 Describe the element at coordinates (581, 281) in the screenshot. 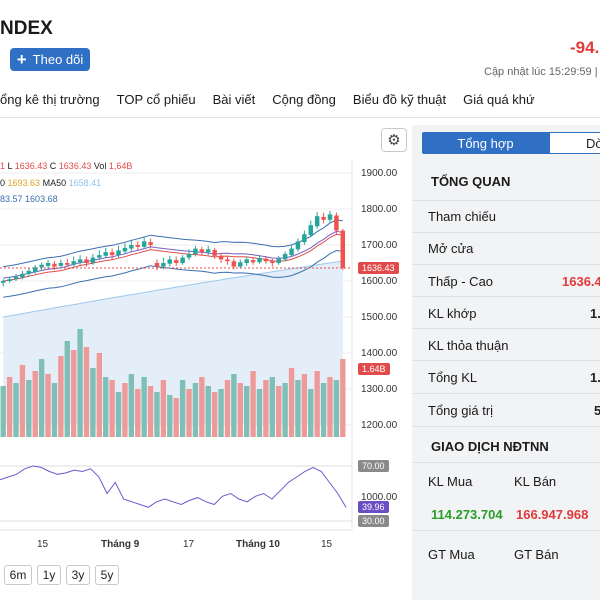

I see `row-value-low-high: 1636.4` at that location.